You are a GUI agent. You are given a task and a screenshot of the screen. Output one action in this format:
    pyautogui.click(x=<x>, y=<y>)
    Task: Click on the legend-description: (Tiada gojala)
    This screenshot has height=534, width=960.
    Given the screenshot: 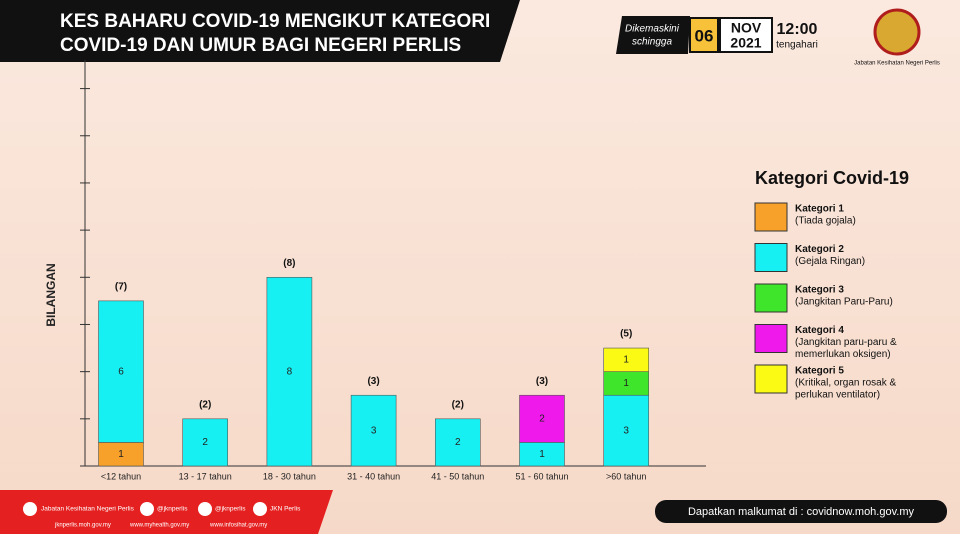 What is the action you would take?
    pyautogui.click(x=825, y=221)
    